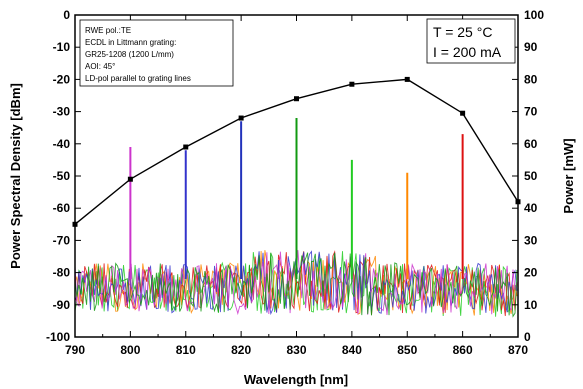 The height and width of the screenshot is (389, 583). Describe the element at coordinates (62, 176) in the screenshot. I see `y-left-tick-label: -50` at that location.